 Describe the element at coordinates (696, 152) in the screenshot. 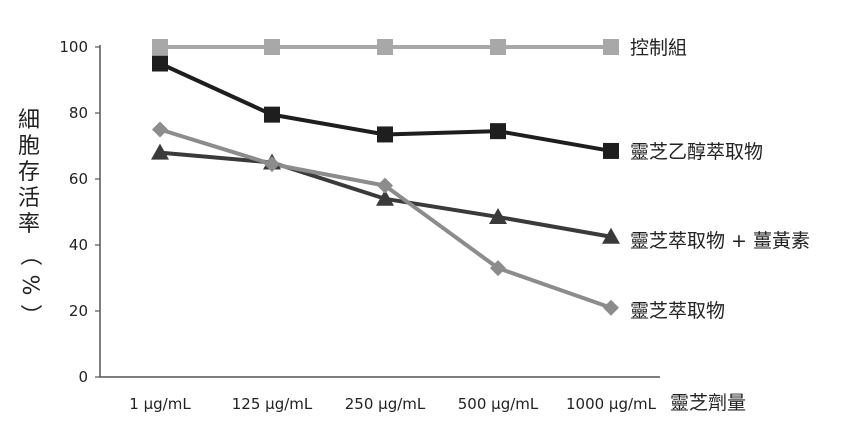

I see `legend-entry: 靈芝乙醇萃取物` at that location.